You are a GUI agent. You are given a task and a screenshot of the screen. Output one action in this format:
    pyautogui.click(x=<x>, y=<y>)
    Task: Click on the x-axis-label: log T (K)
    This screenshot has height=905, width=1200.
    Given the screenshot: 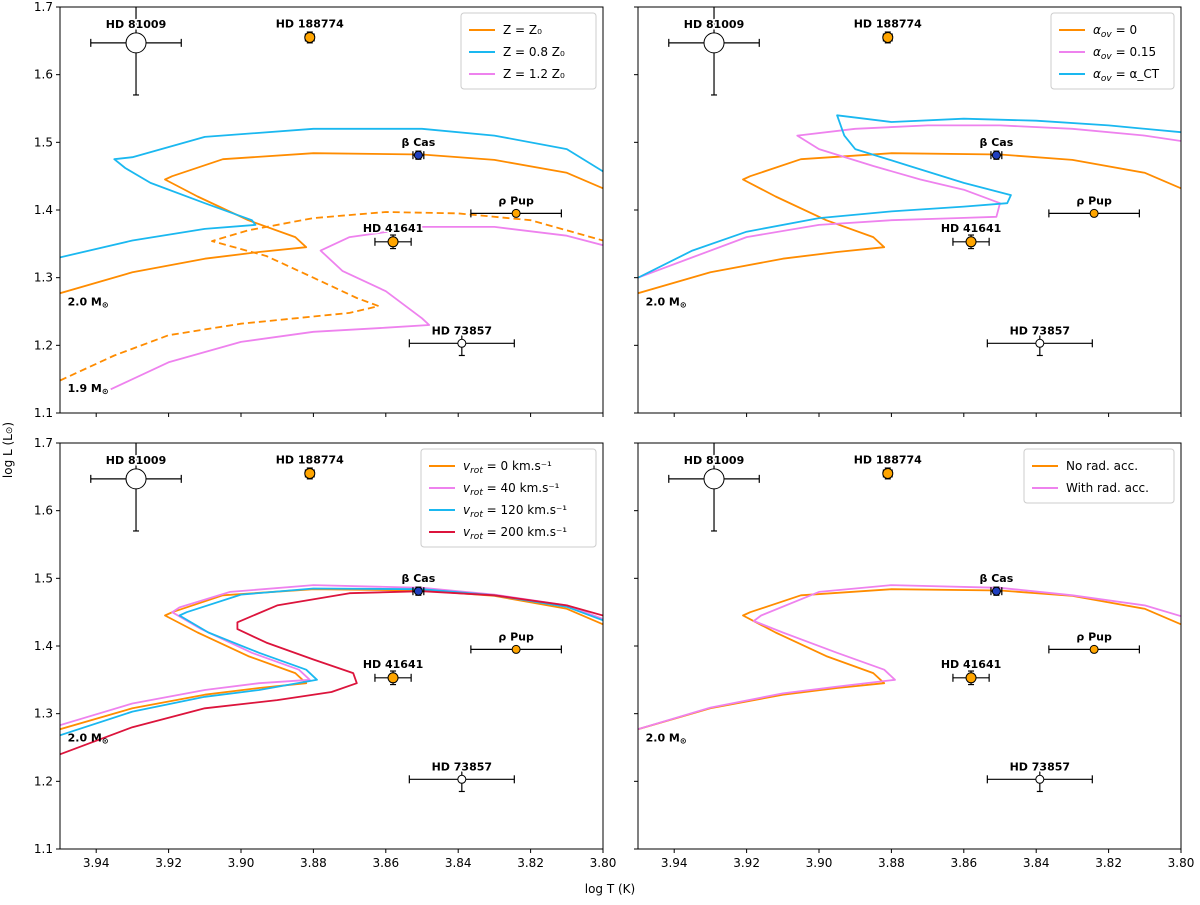 What is the action you would take?
    pyautogui.click(x=610, y=889)
    